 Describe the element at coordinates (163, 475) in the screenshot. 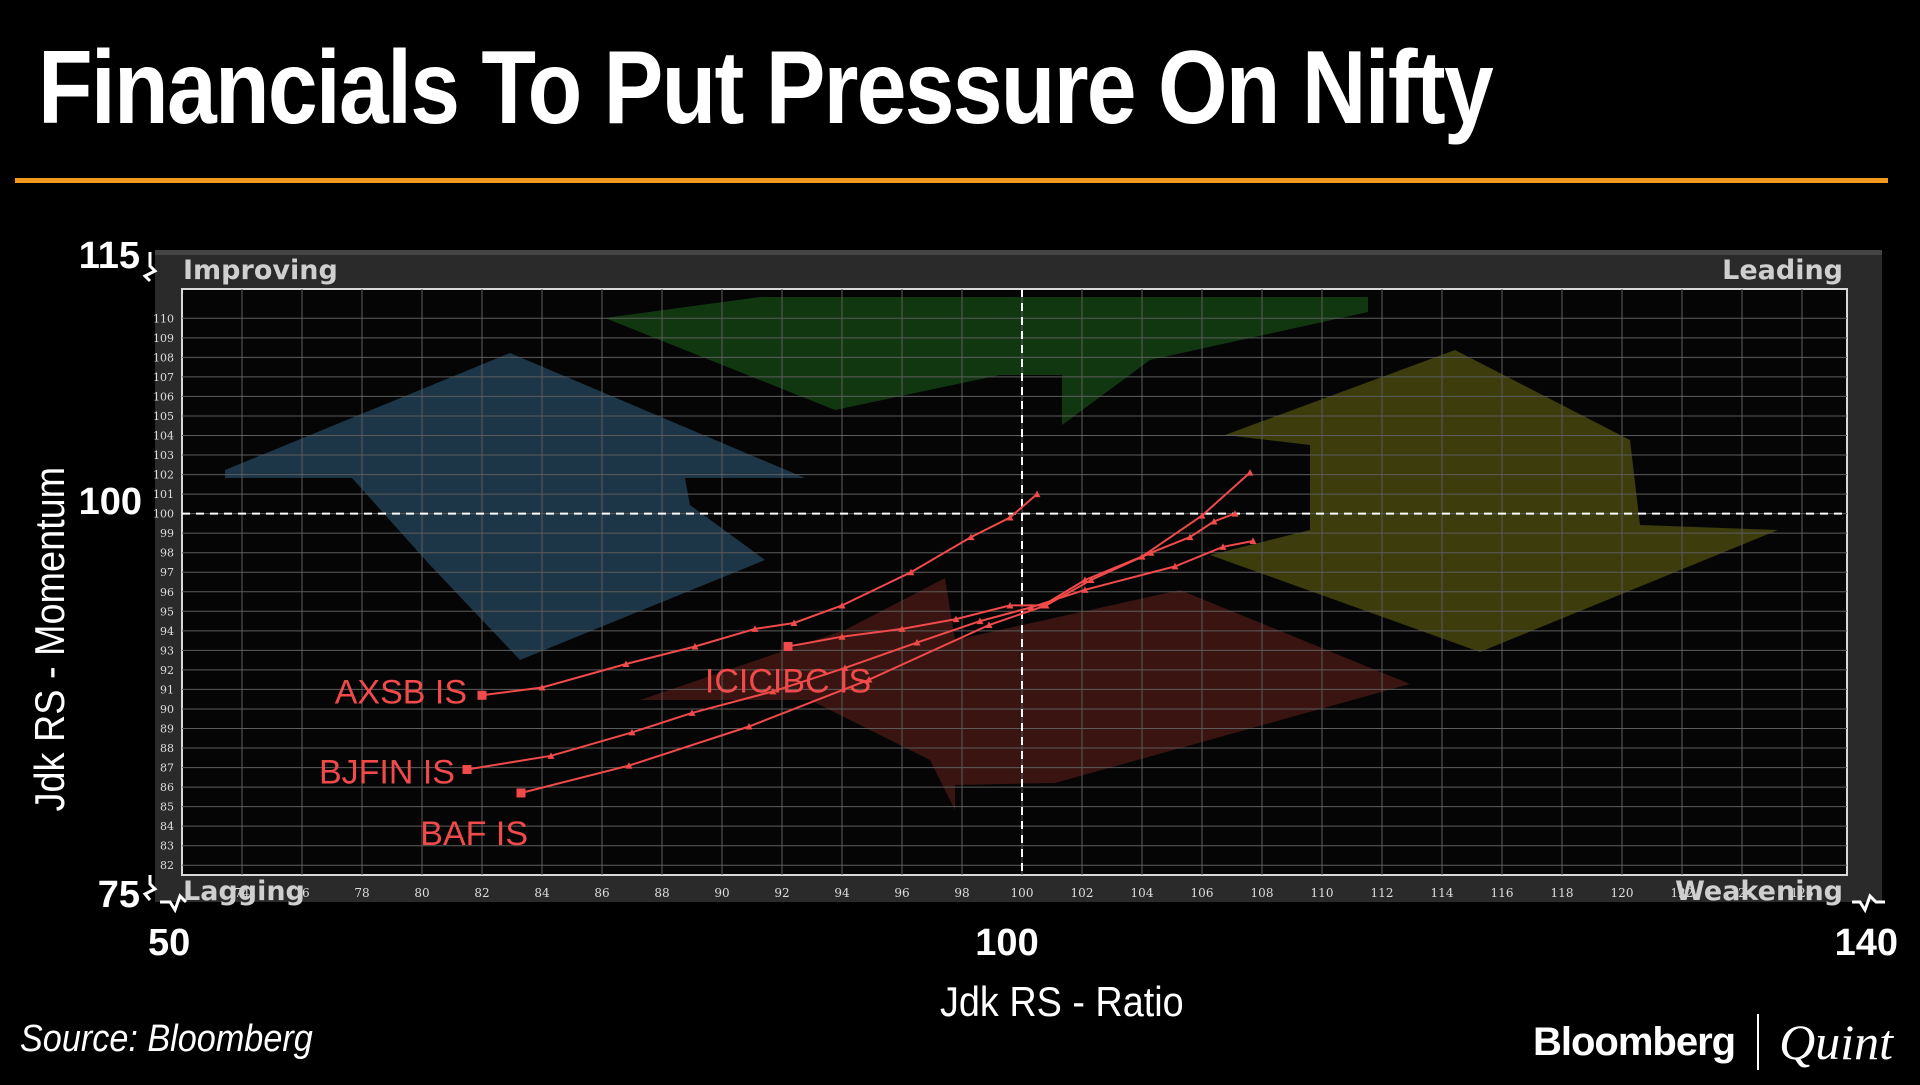

I see `y-tick-label: 102` at that location.